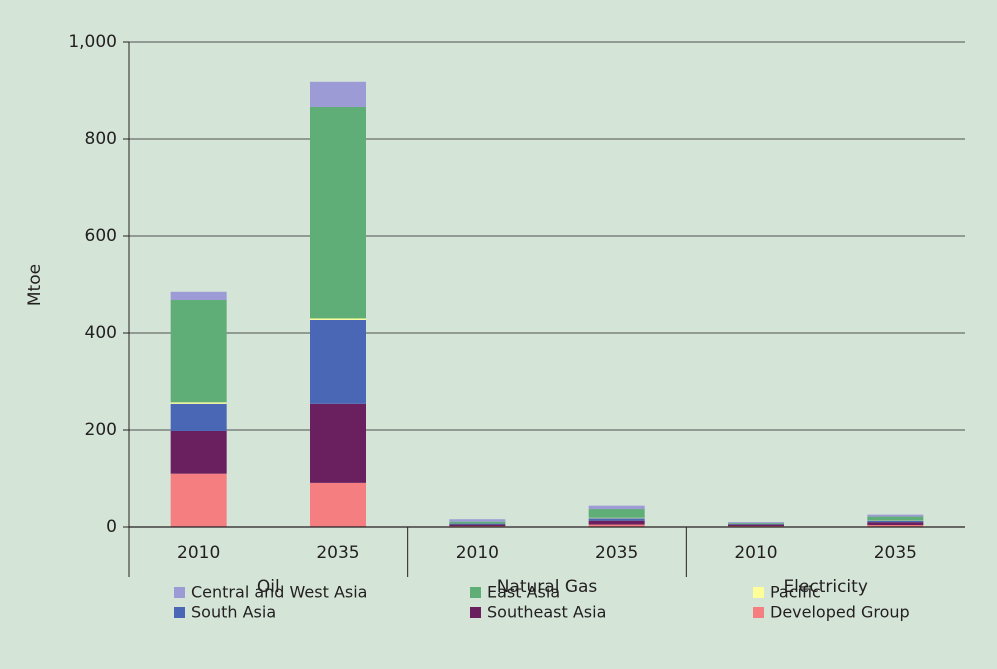  I want to click on y-tick-label: 200, so click(101, 430).